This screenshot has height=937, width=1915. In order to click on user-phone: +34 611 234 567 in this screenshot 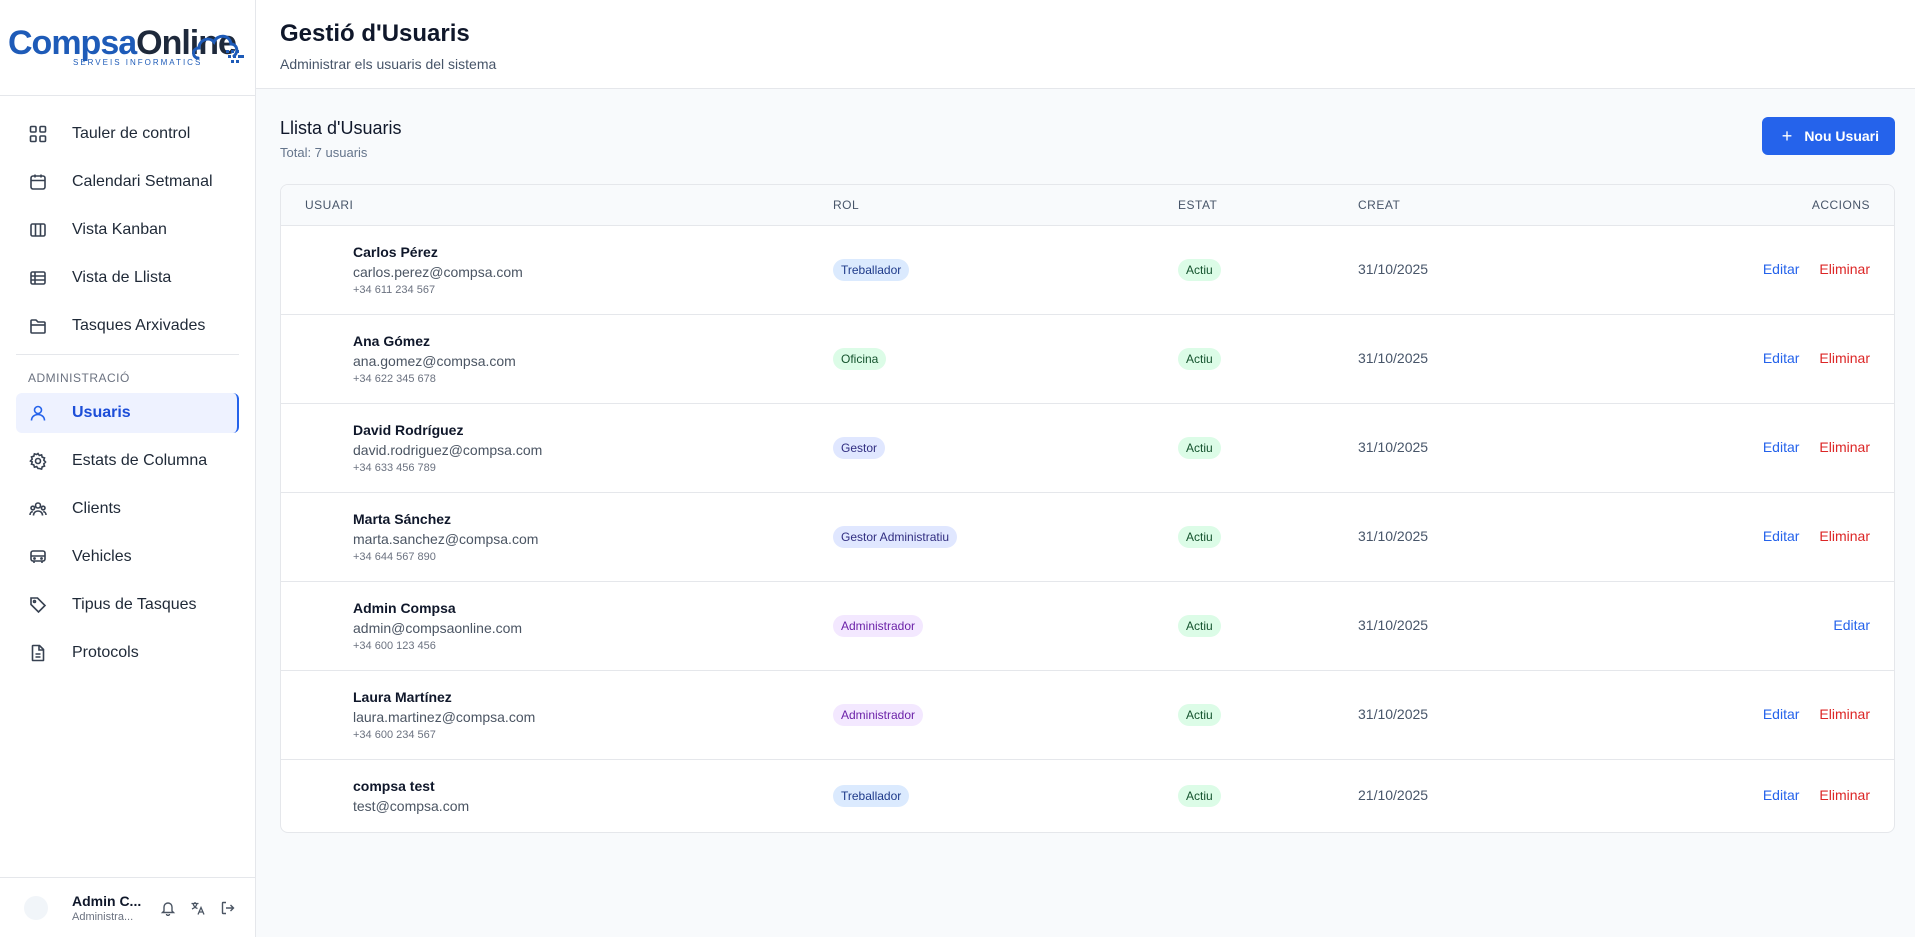, I will do `click(394, 290)`.